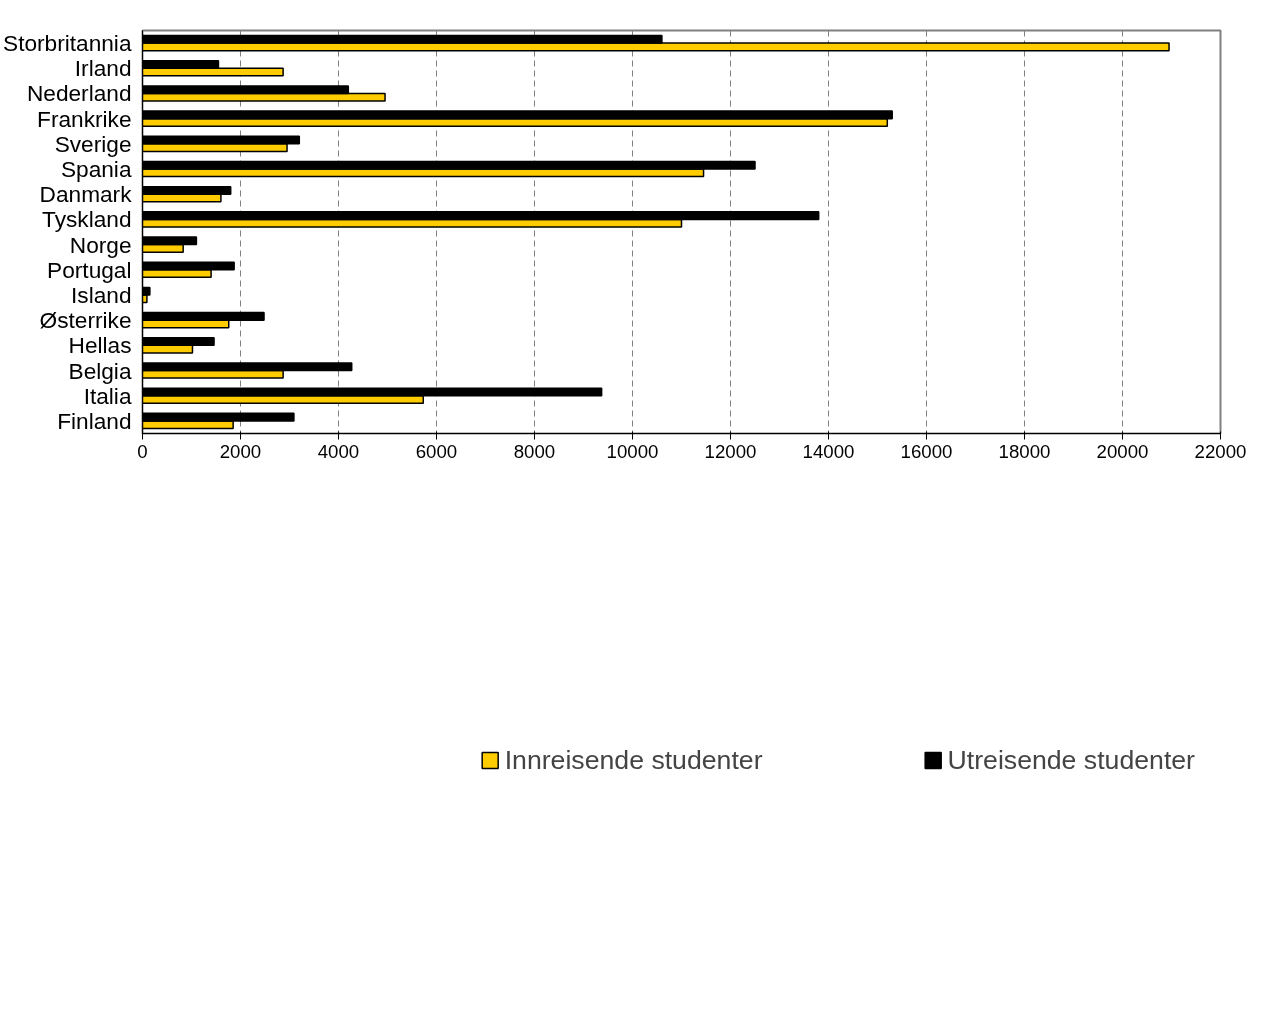  Describe the element at coordinates (100, 244) in the screenshot. I see `y-tick-label: Norge` at that location.